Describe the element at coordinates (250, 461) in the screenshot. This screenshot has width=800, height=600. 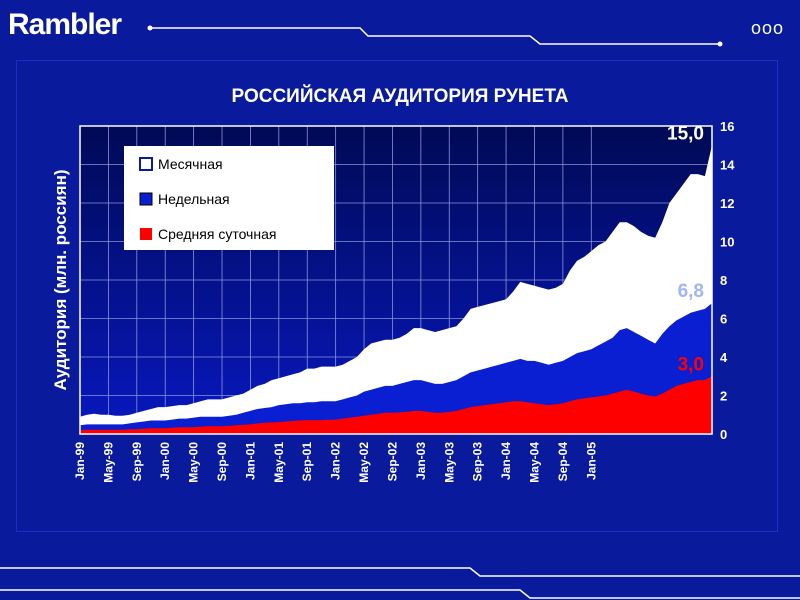
I see `x-tick-label: Jan-01` at that location.